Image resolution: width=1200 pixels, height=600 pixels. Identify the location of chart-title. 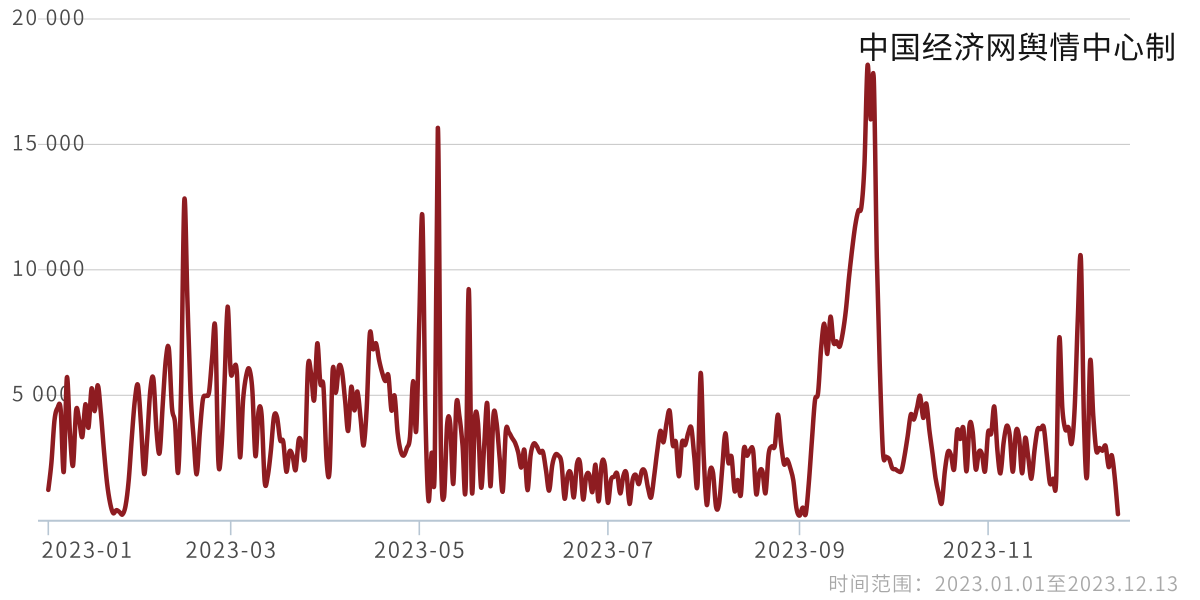
(1017, 46).